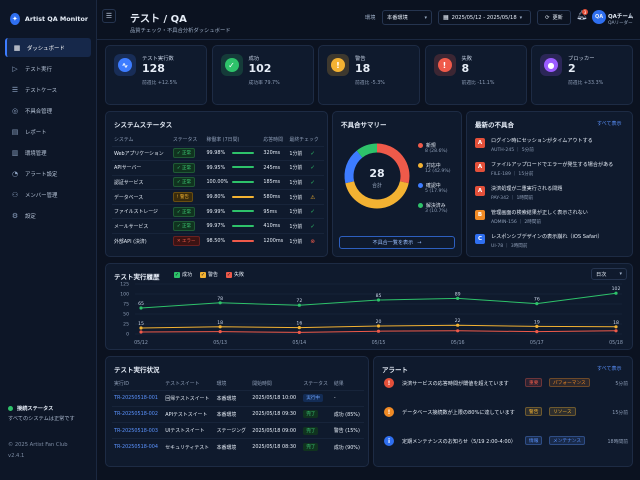 The width and height of the screenshot is (640, 480). Describe the element at coordinates (187, 211) in the screenshot. I see `status-cell: ✓ 正常` at that location.